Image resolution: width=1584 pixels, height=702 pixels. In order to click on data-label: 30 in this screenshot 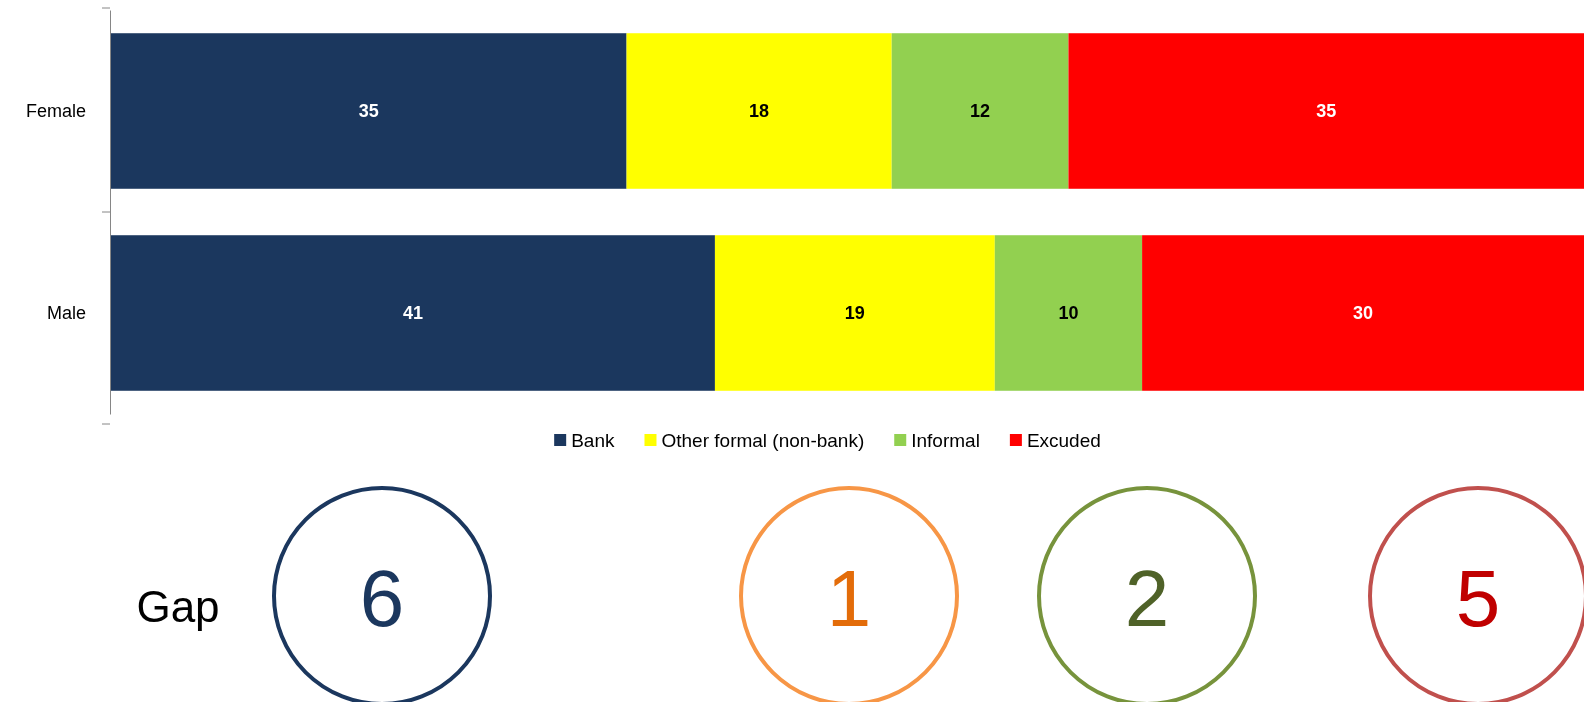, I will do `click(1363, 313)`.